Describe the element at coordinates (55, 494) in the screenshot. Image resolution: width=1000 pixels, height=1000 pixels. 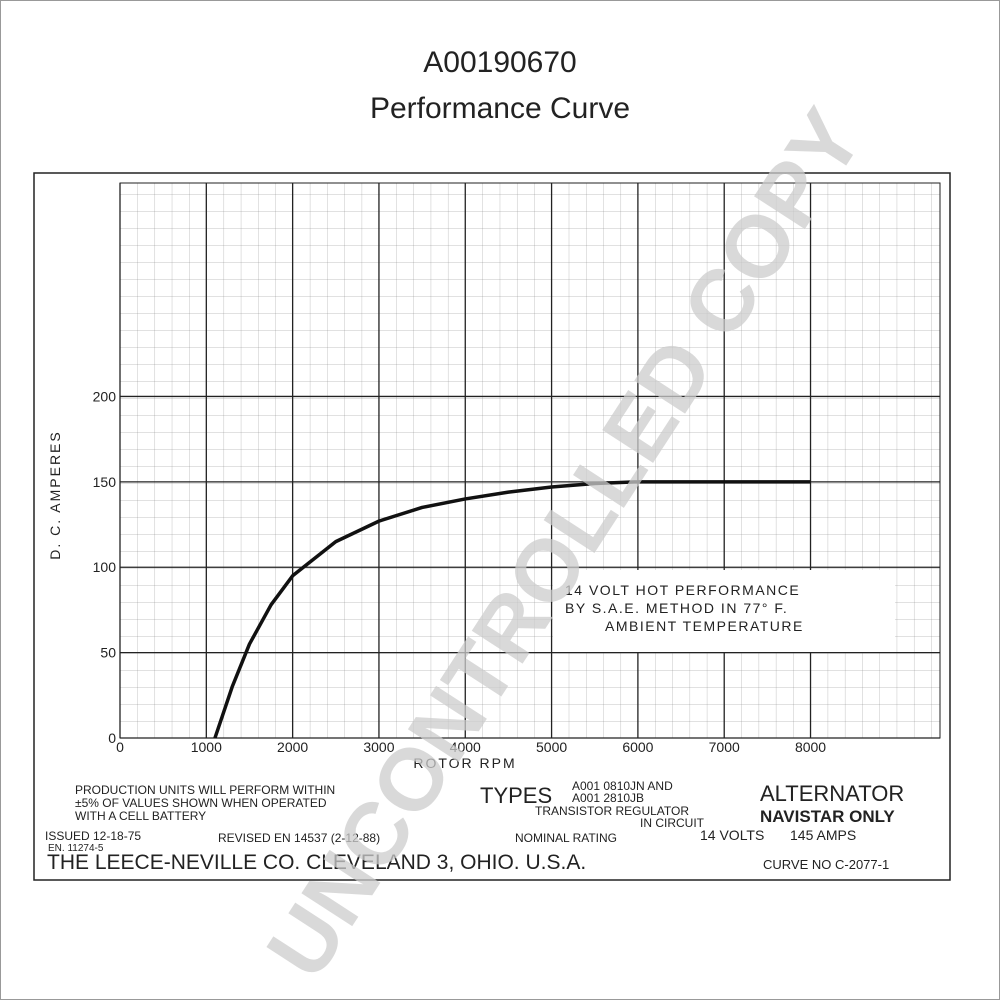
I see `y-axis-label: D. C. AMPERES` at that location.